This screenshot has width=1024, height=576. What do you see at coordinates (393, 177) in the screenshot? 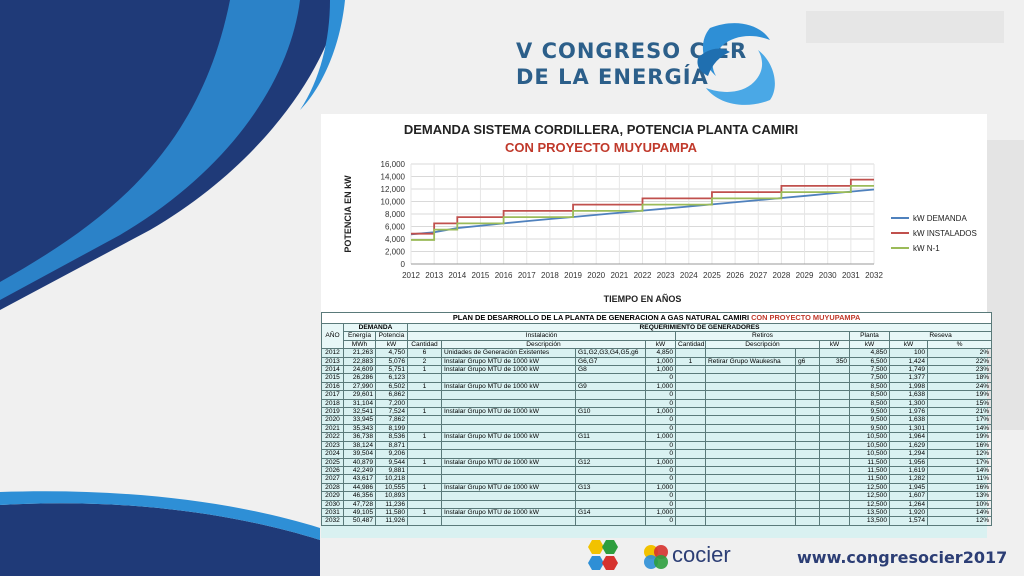
I see `y-tick-label: 14,000` at bounding box center [393, 177].